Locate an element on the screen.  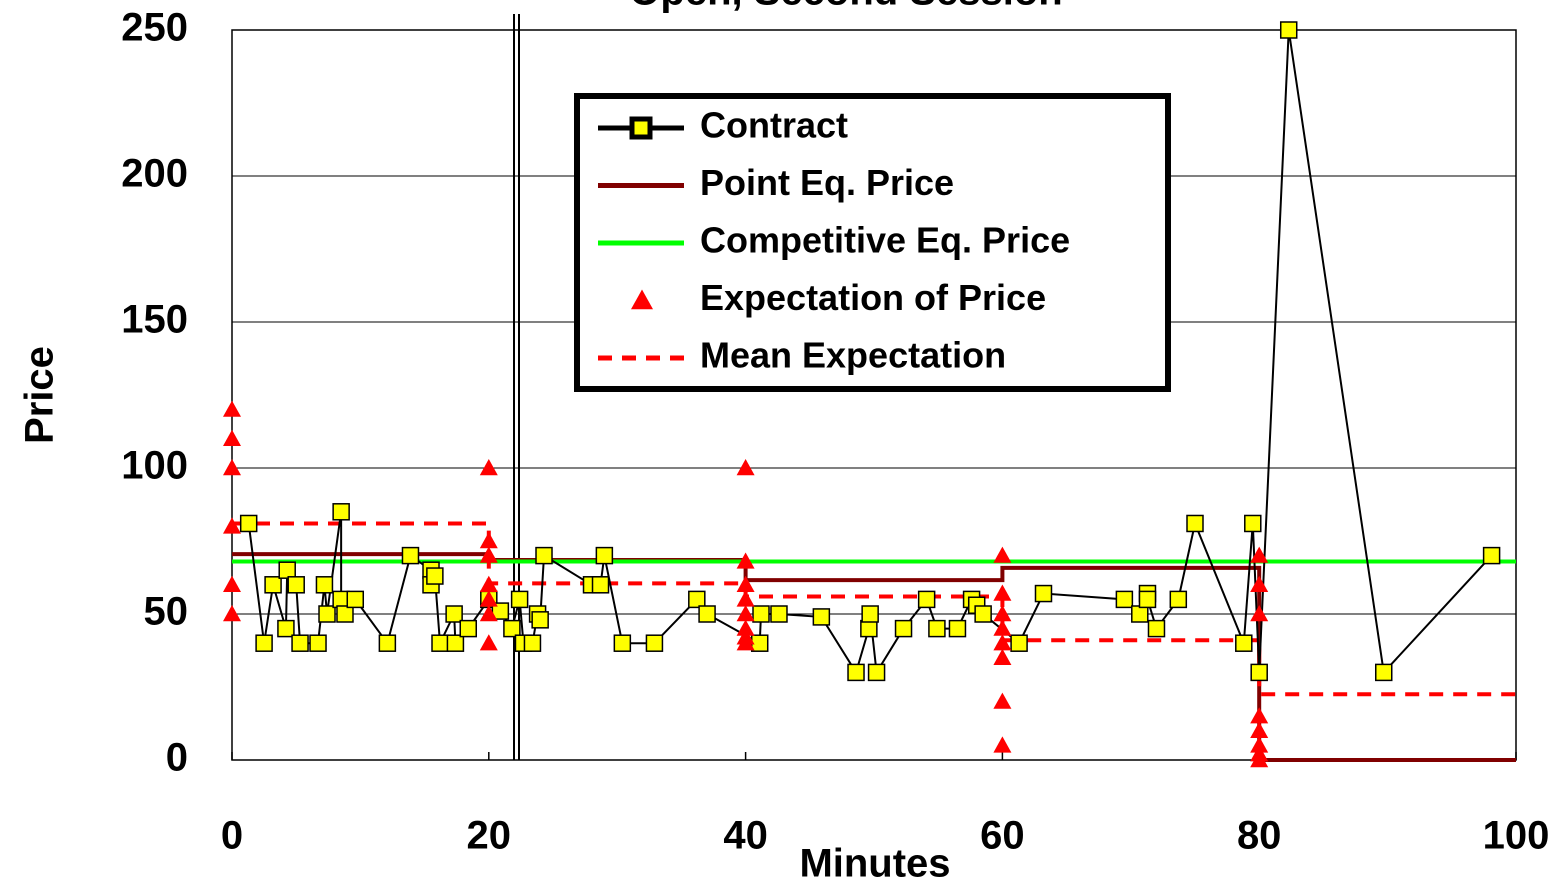
chart-title: Open, Second Session is located at coordinates (845, 7).